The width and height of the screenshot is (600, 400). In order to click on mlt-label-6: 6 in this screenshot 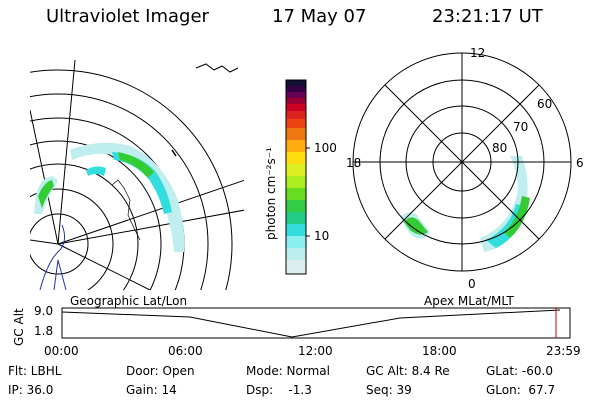, I will do `click(580, 163)`.